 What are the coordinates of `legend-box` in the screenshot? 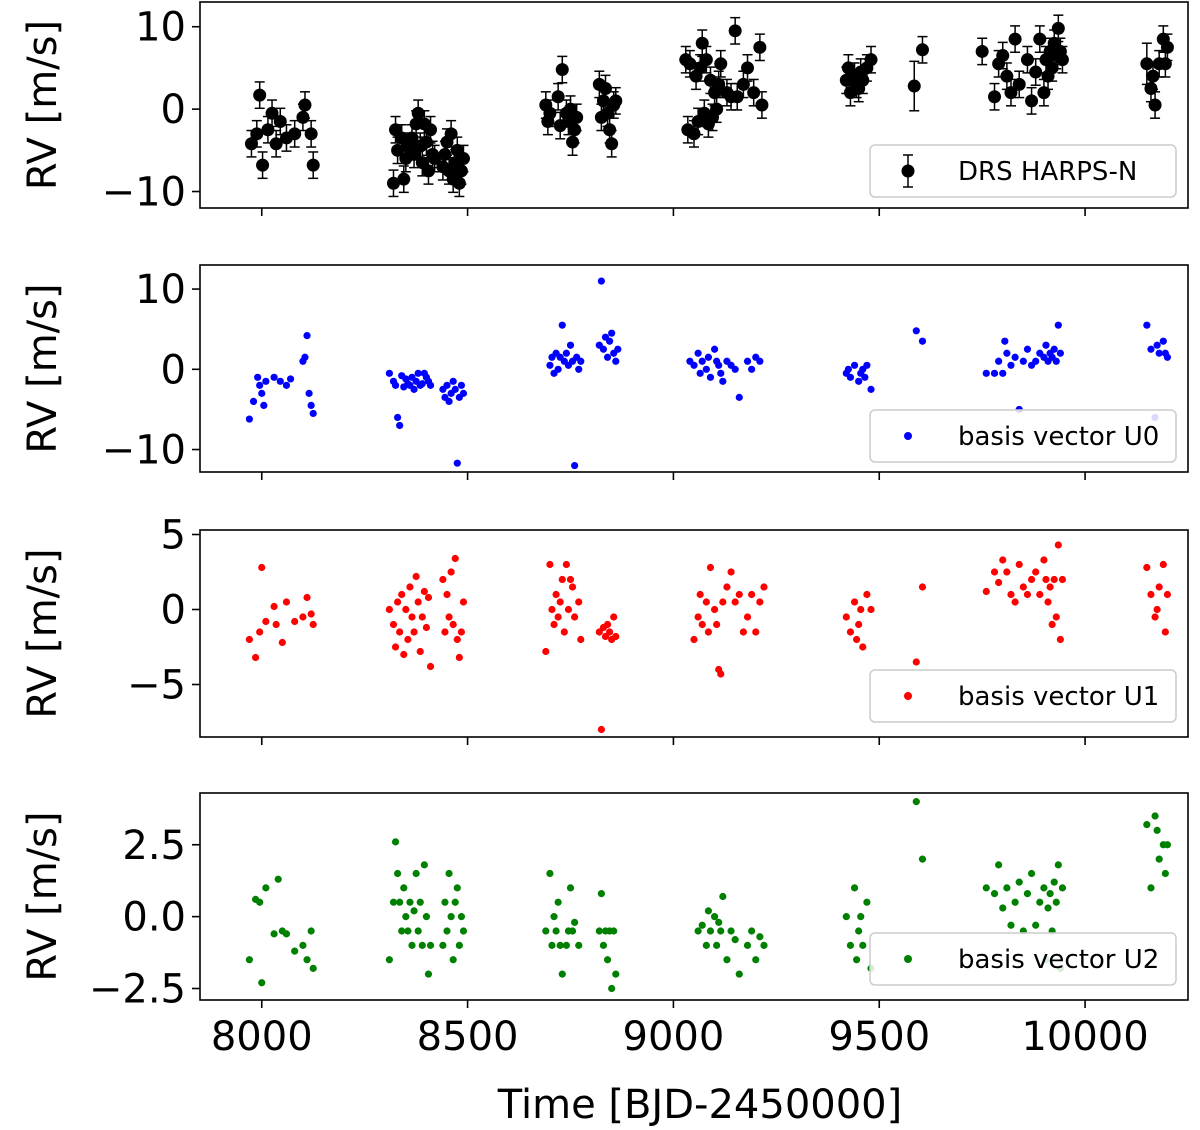 It's located at (1023, 696).